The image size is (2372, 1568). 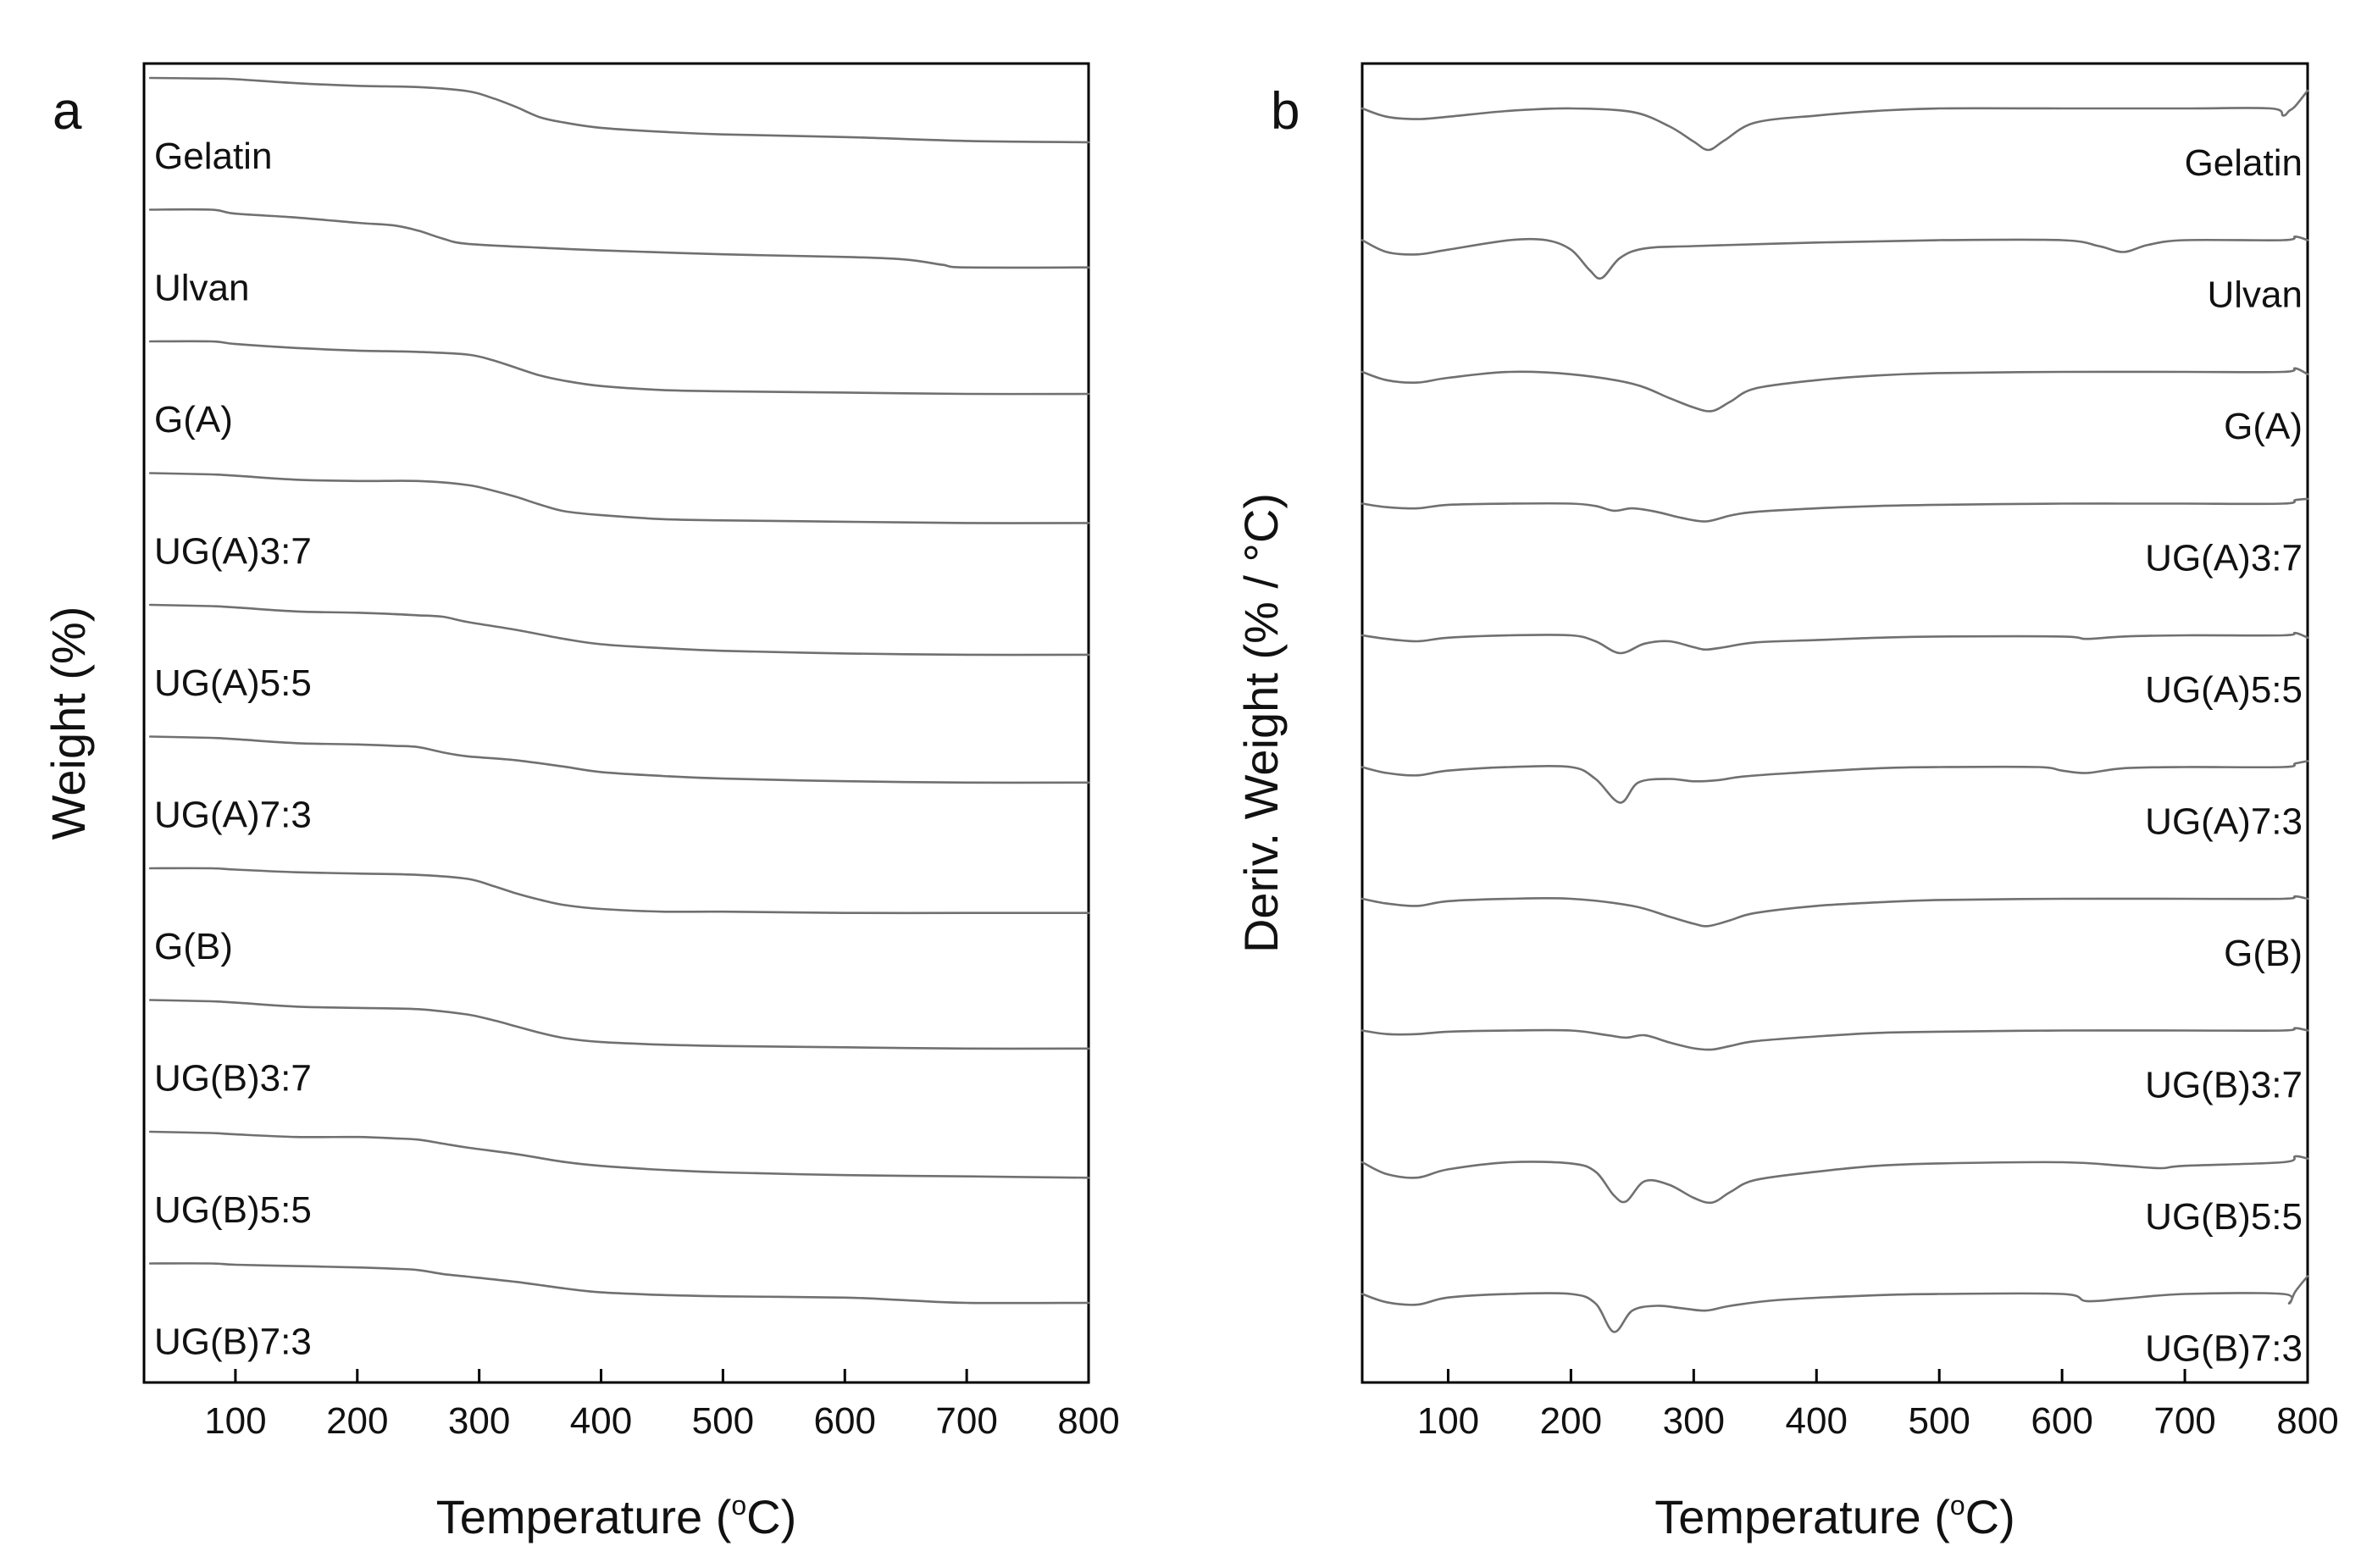 I want to click on panel-letter: a, so click(x=67, y=112).